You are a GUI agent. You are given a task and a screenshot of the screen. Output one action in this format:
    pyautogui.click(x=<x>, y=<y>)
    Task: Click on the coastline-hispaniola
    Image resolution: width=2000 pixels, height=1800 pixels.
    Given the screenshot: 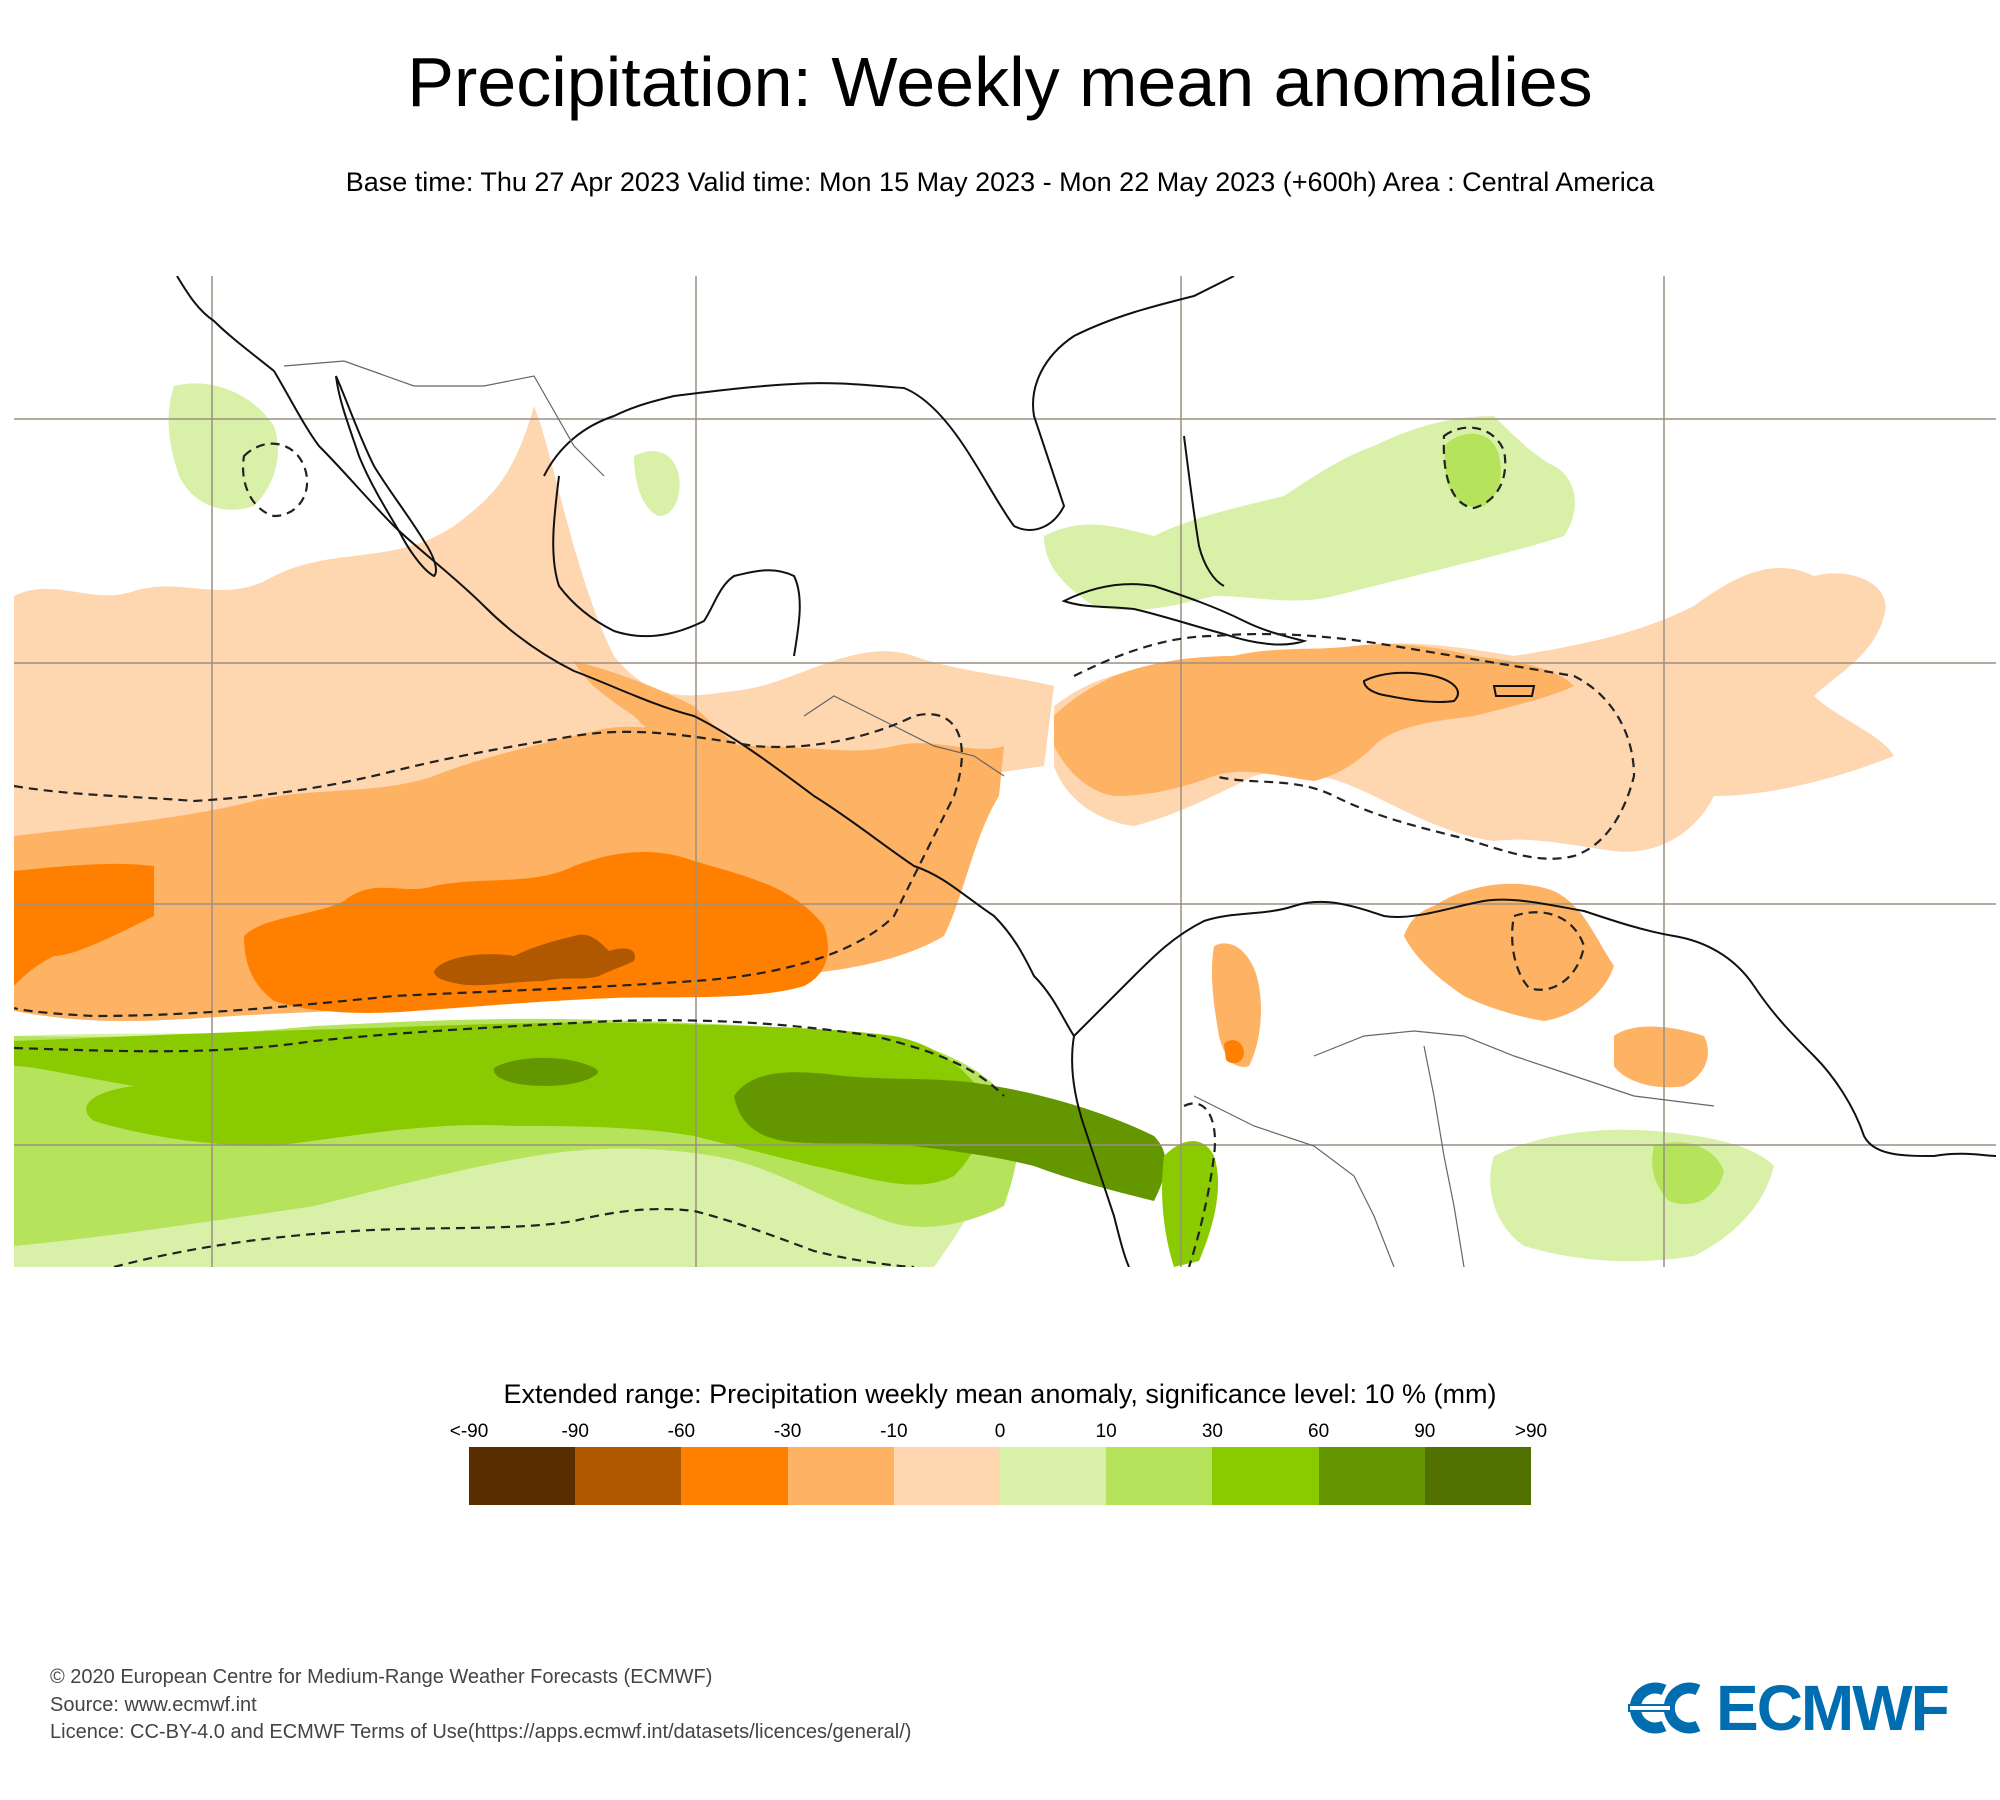 What is the action you would take?
    pyautogui.click(x=1410, y=687)
    